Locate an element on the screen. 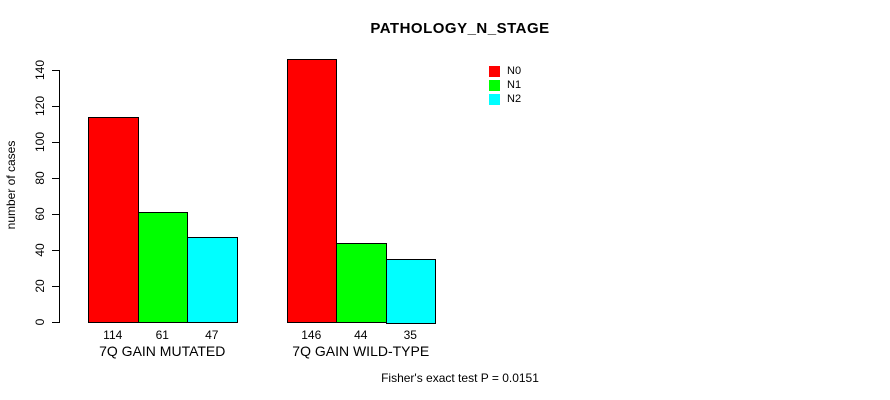  y-tick-label: 20 is located at coordinates (40, 286).